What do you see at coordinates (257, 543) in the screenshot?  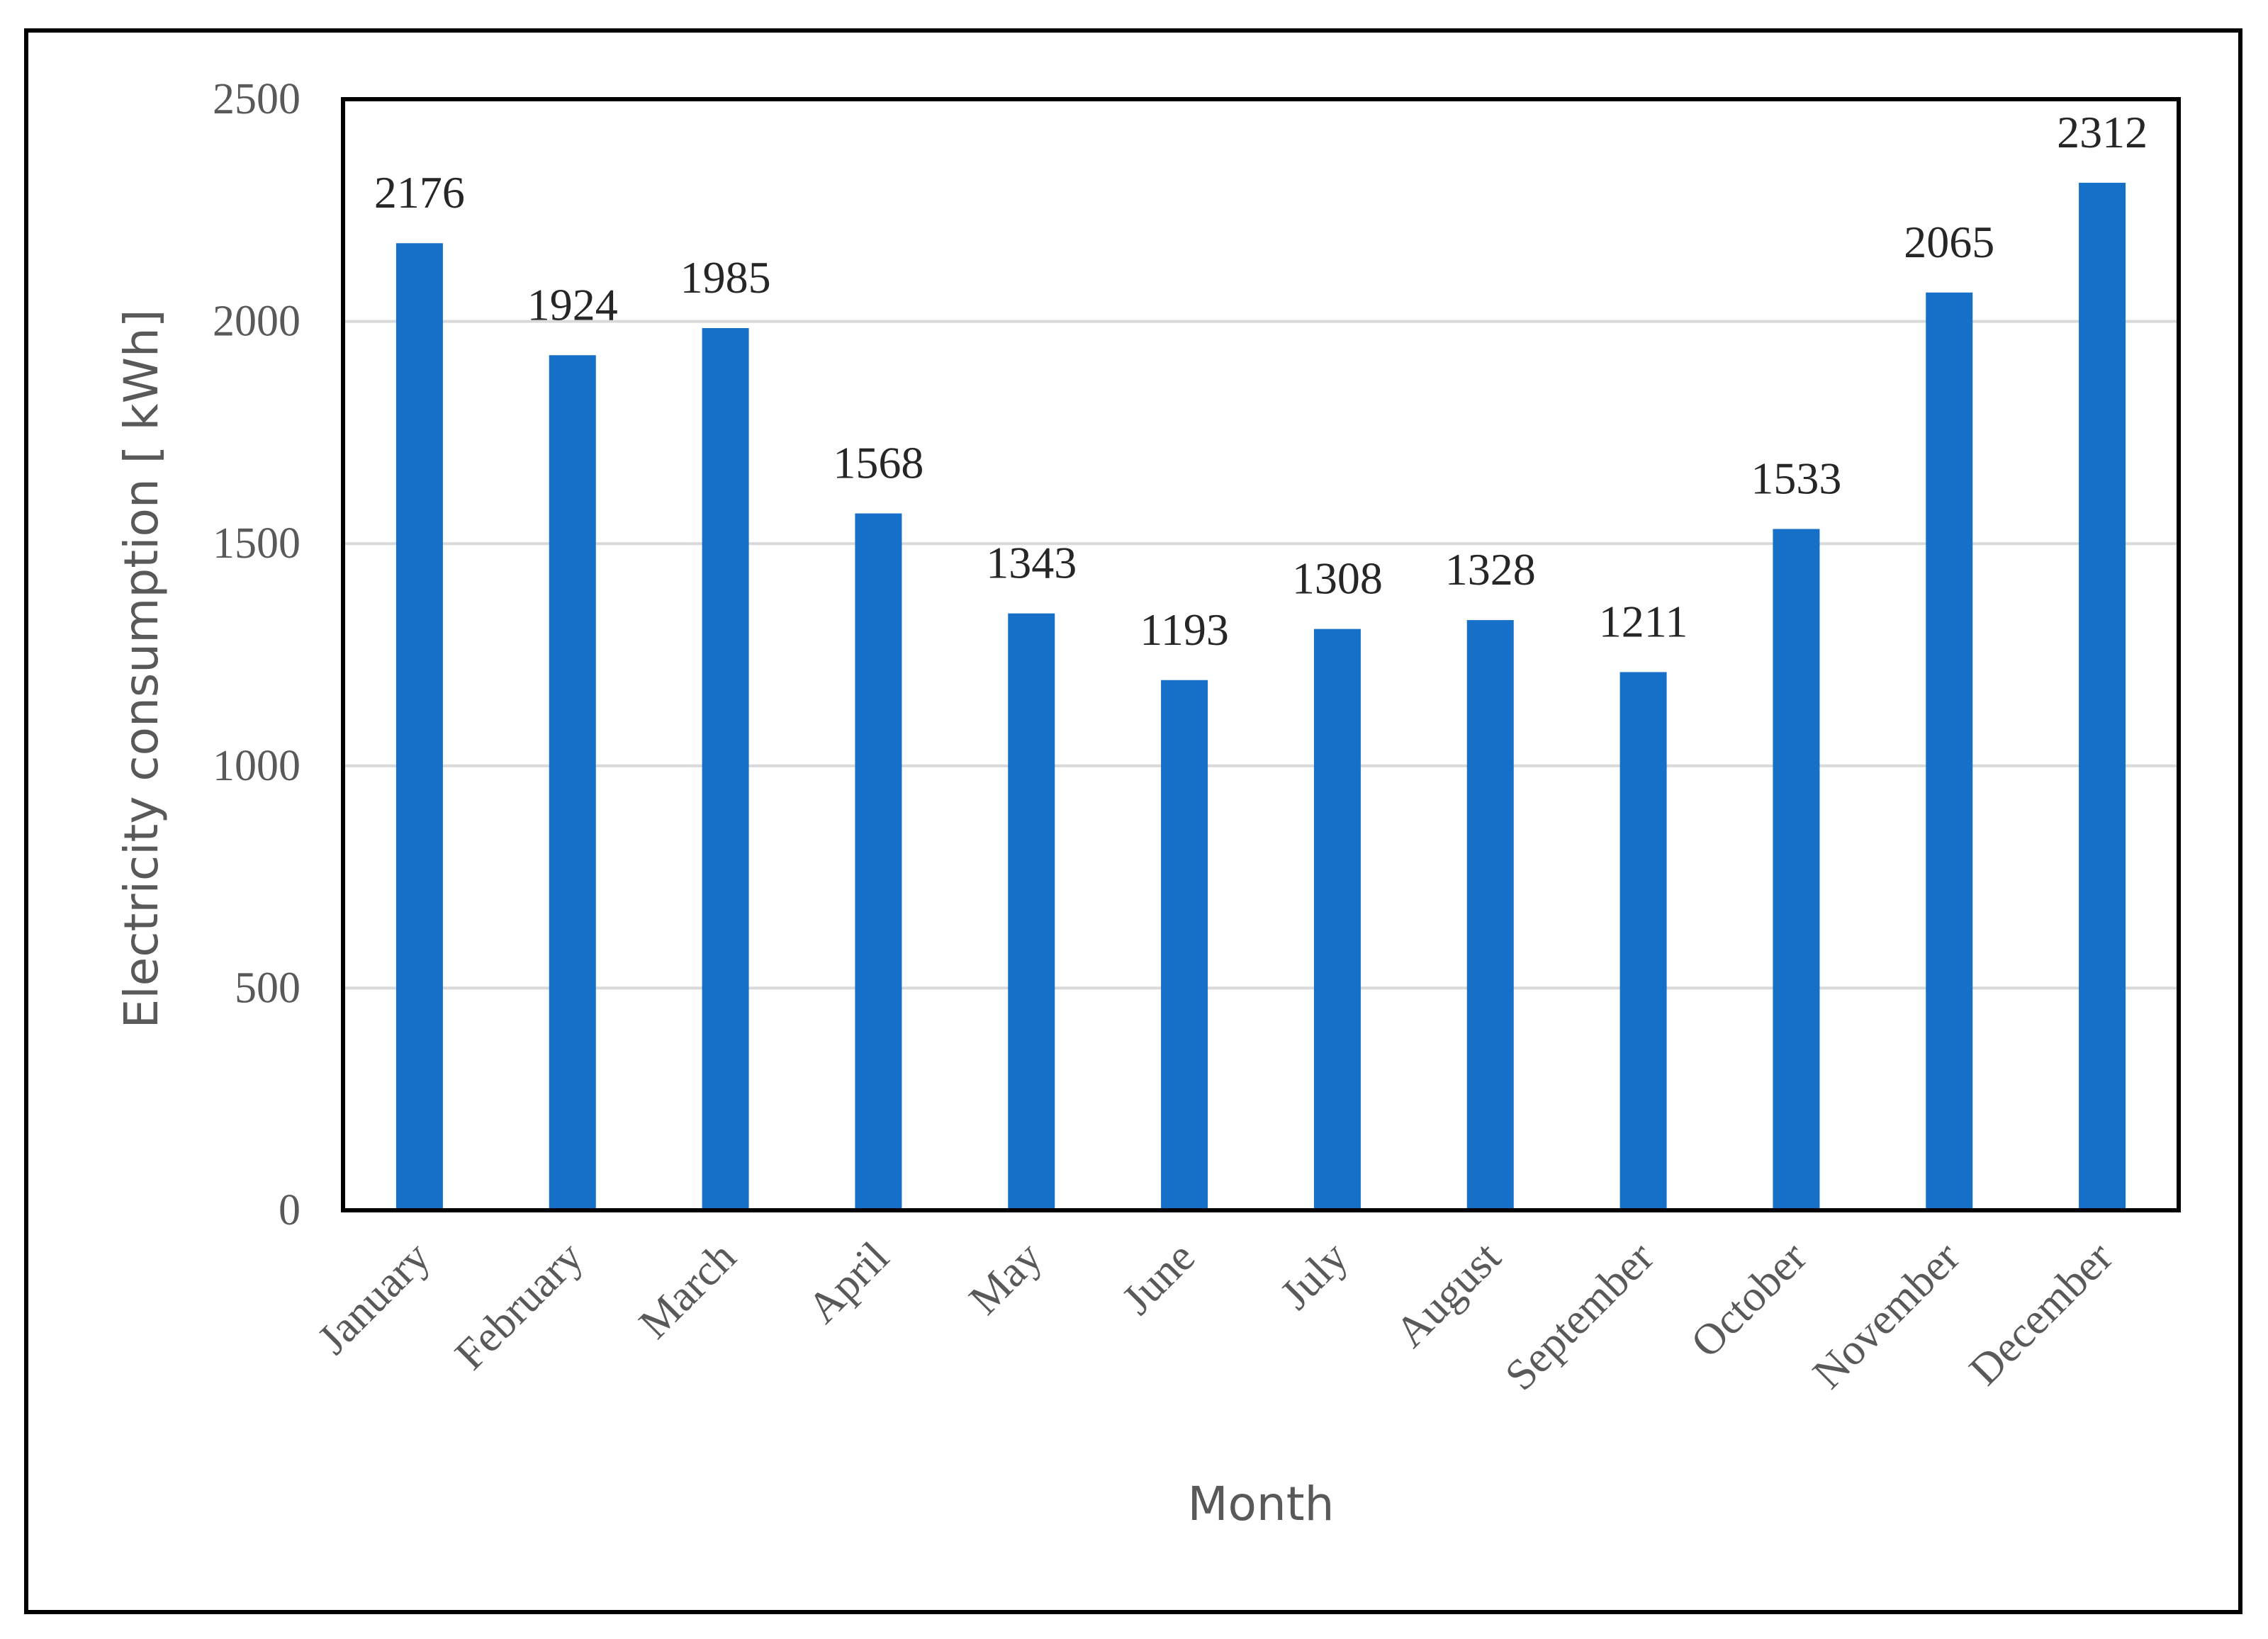 I see `y-tick-label: 1500` at bounding box center [257, 543].